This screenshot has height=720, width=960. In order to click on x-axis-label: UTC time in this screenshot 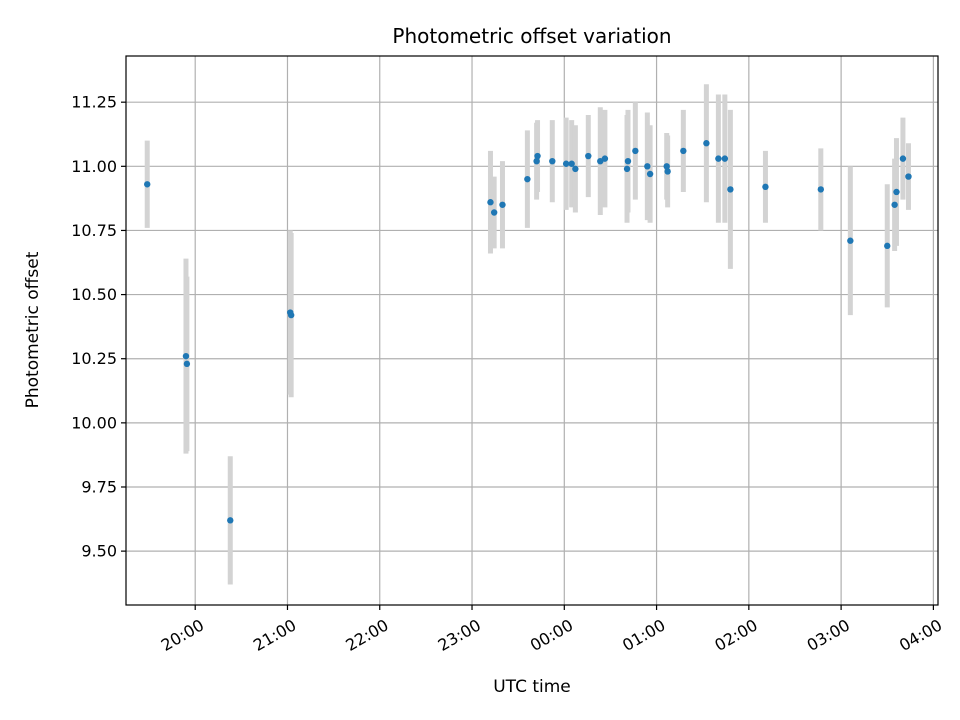, I will do `click(532, 687)`.